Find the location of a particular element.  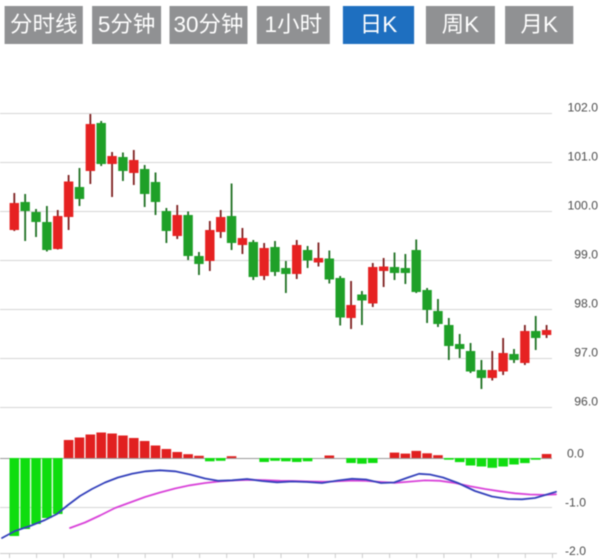

svg-text: 98.0 is located at coordinates (586, 304).